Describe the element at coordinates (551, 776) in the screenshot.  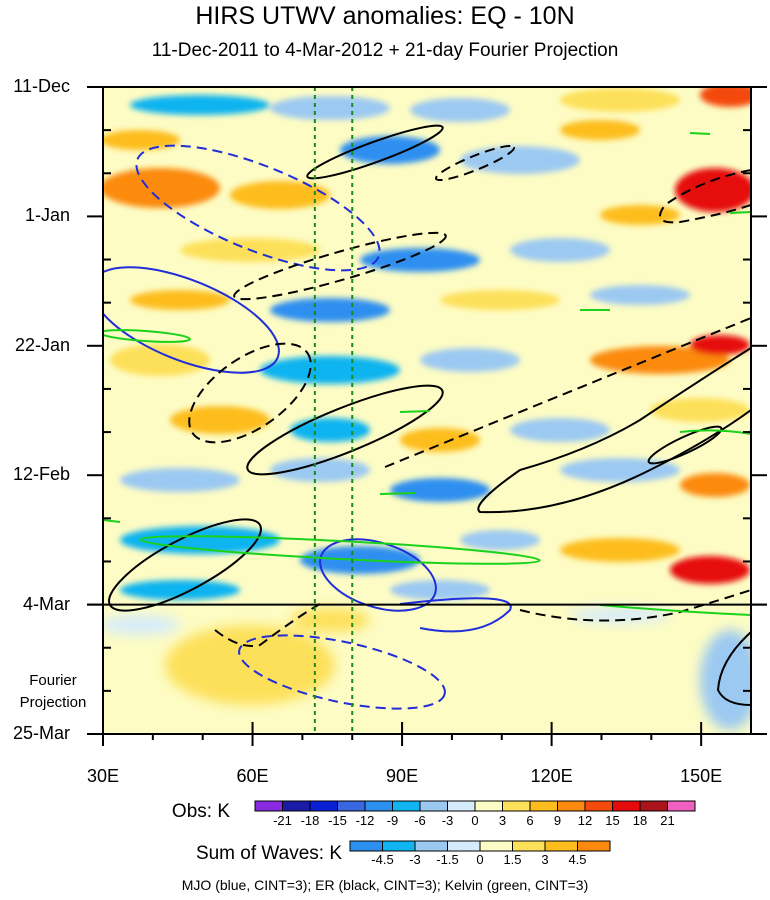
I see `x-tick-label: 120E` at that location.